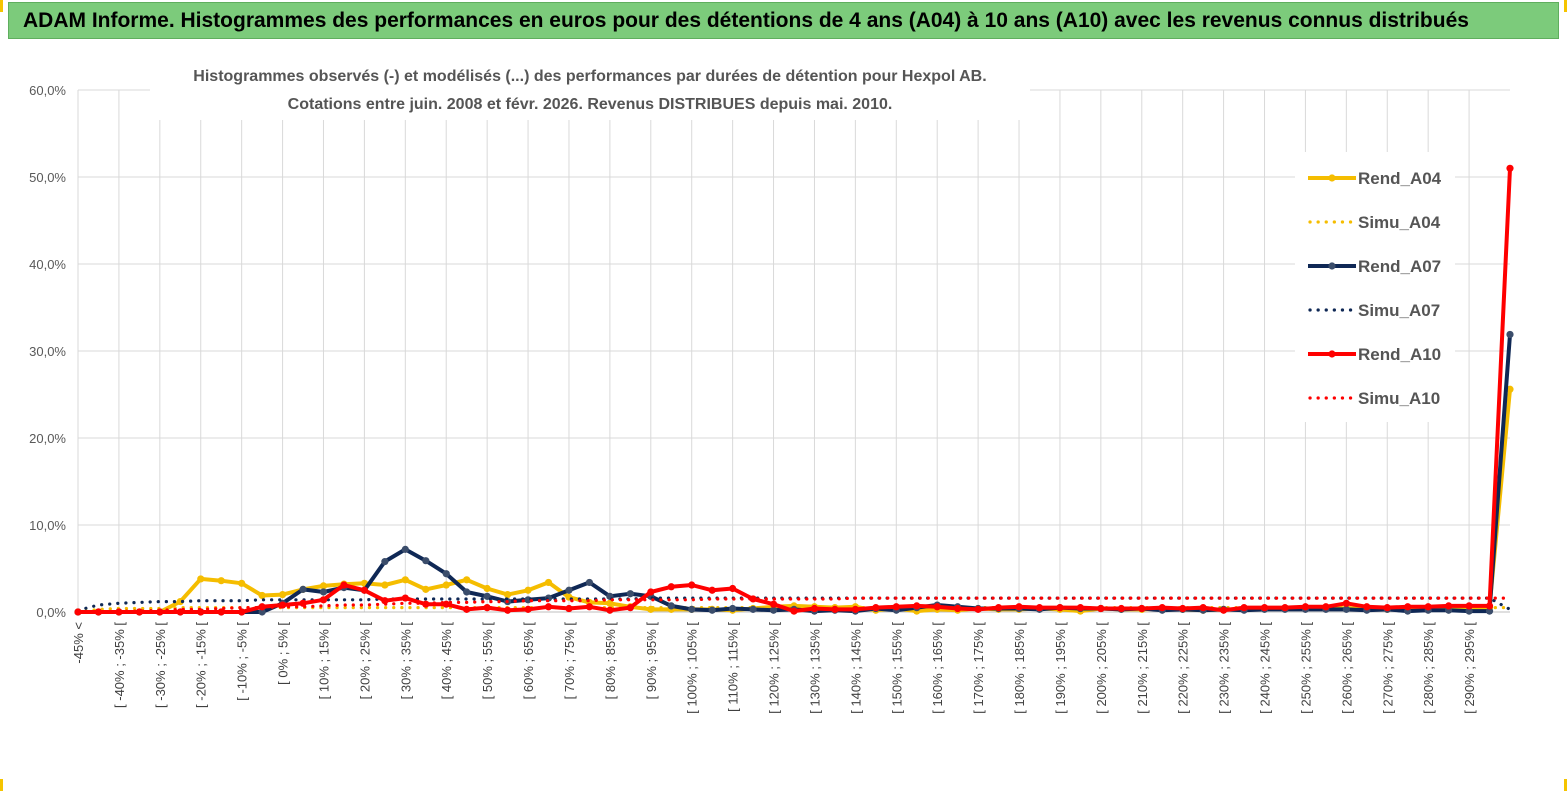 This screenshot has height=791, width=1567. I want to click on y-tick-label: 50,0%, so click(47, 177).